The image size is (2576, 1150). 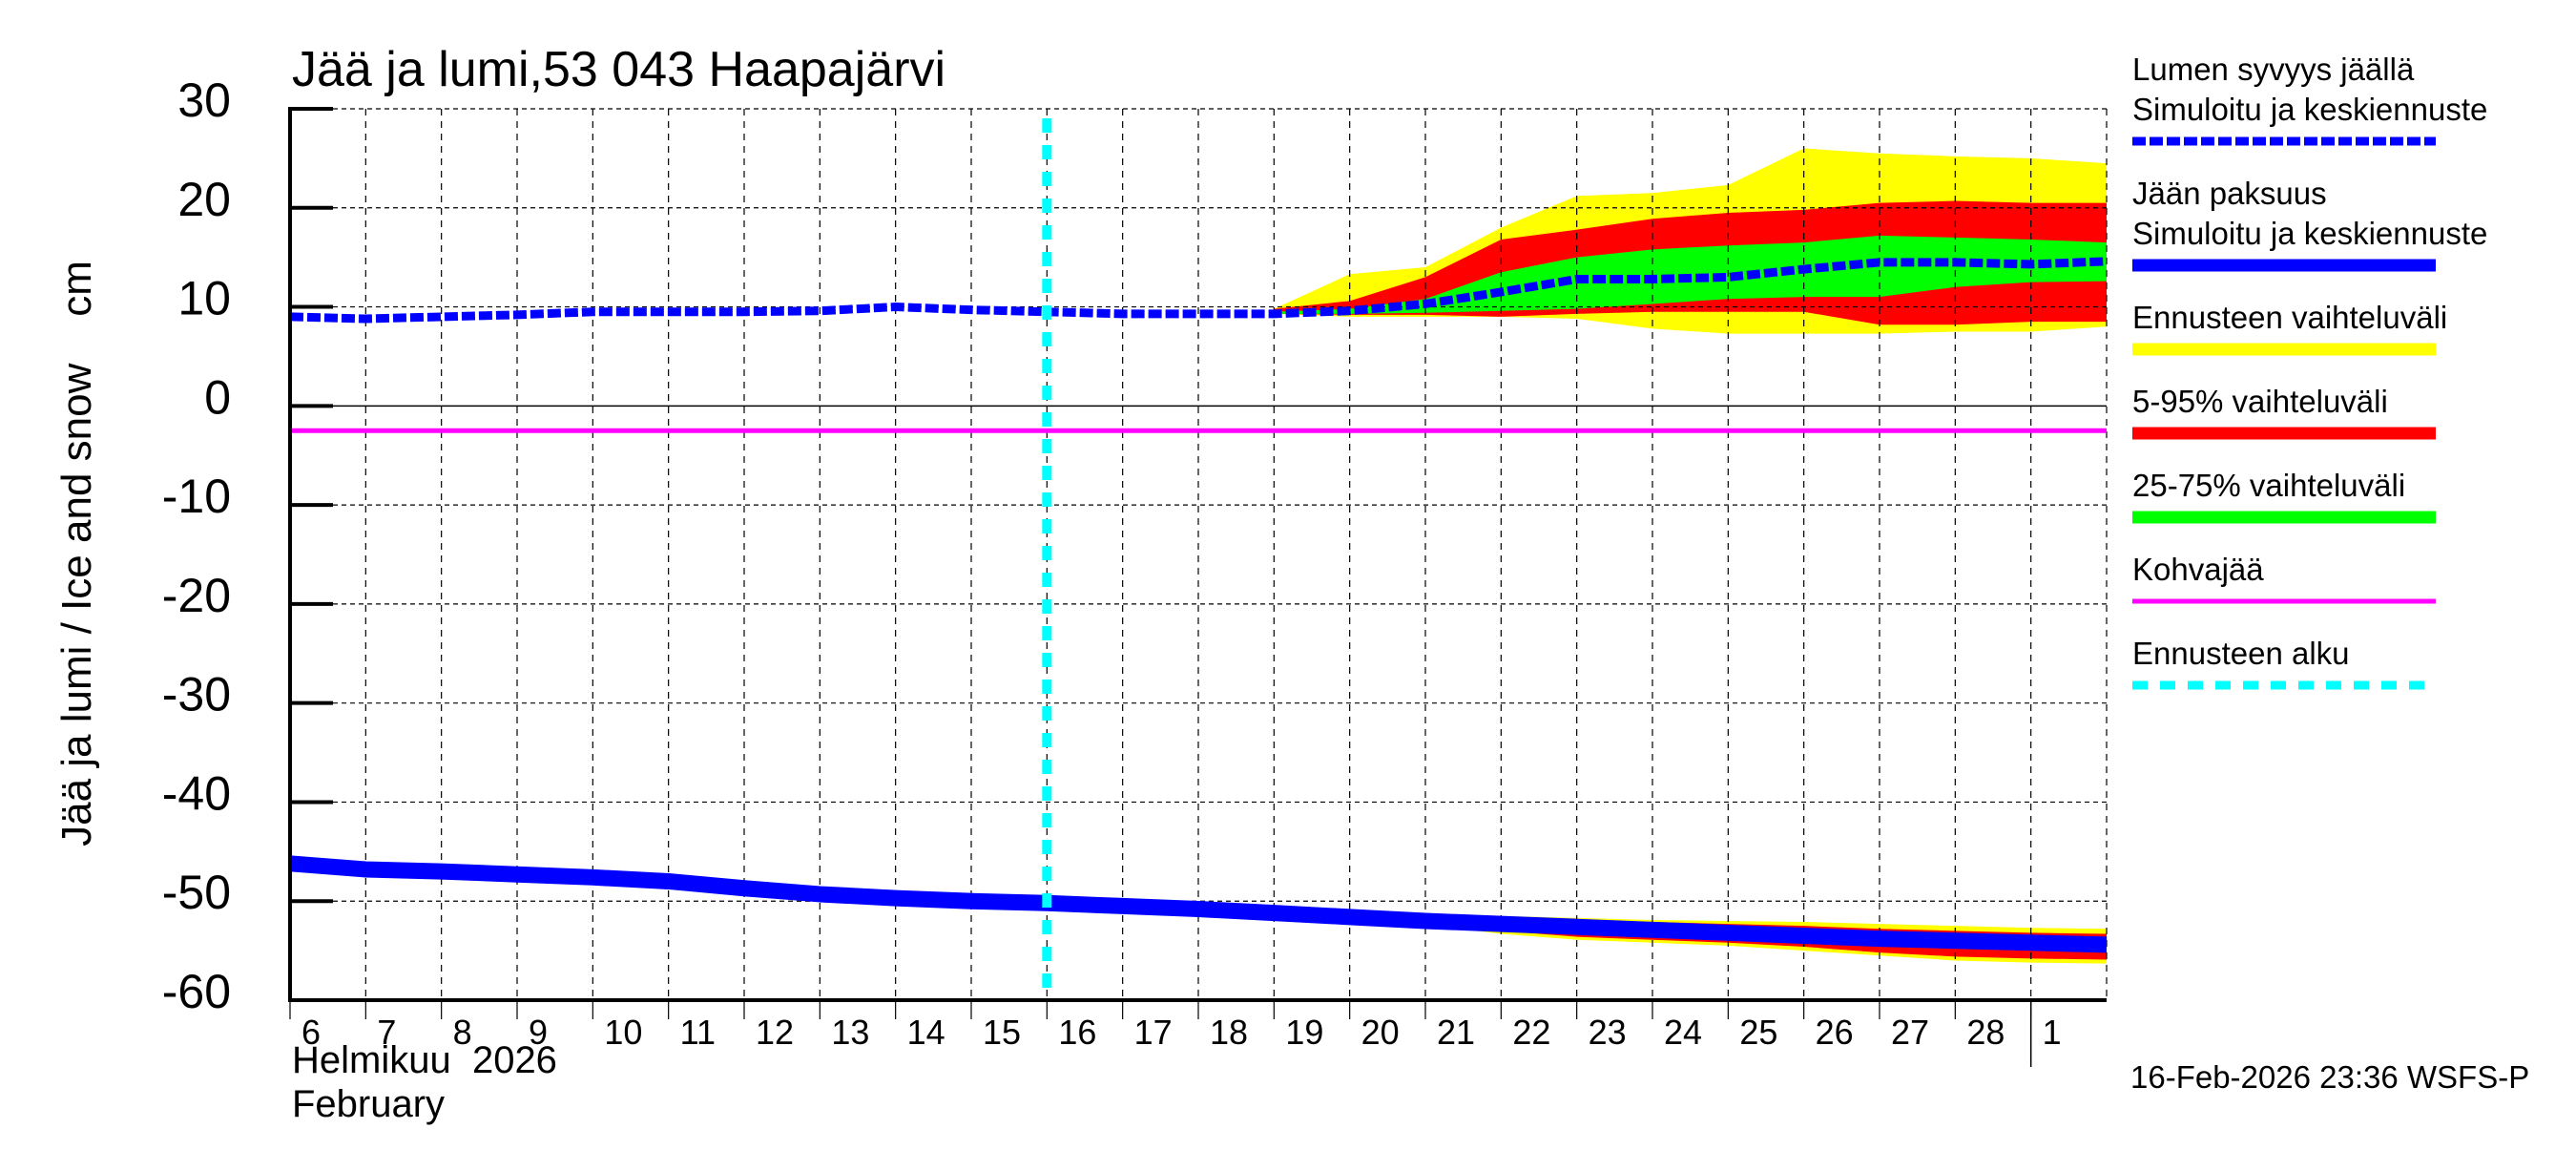 I want to click on y-tick-label: -60, so click(x=196, y=991).